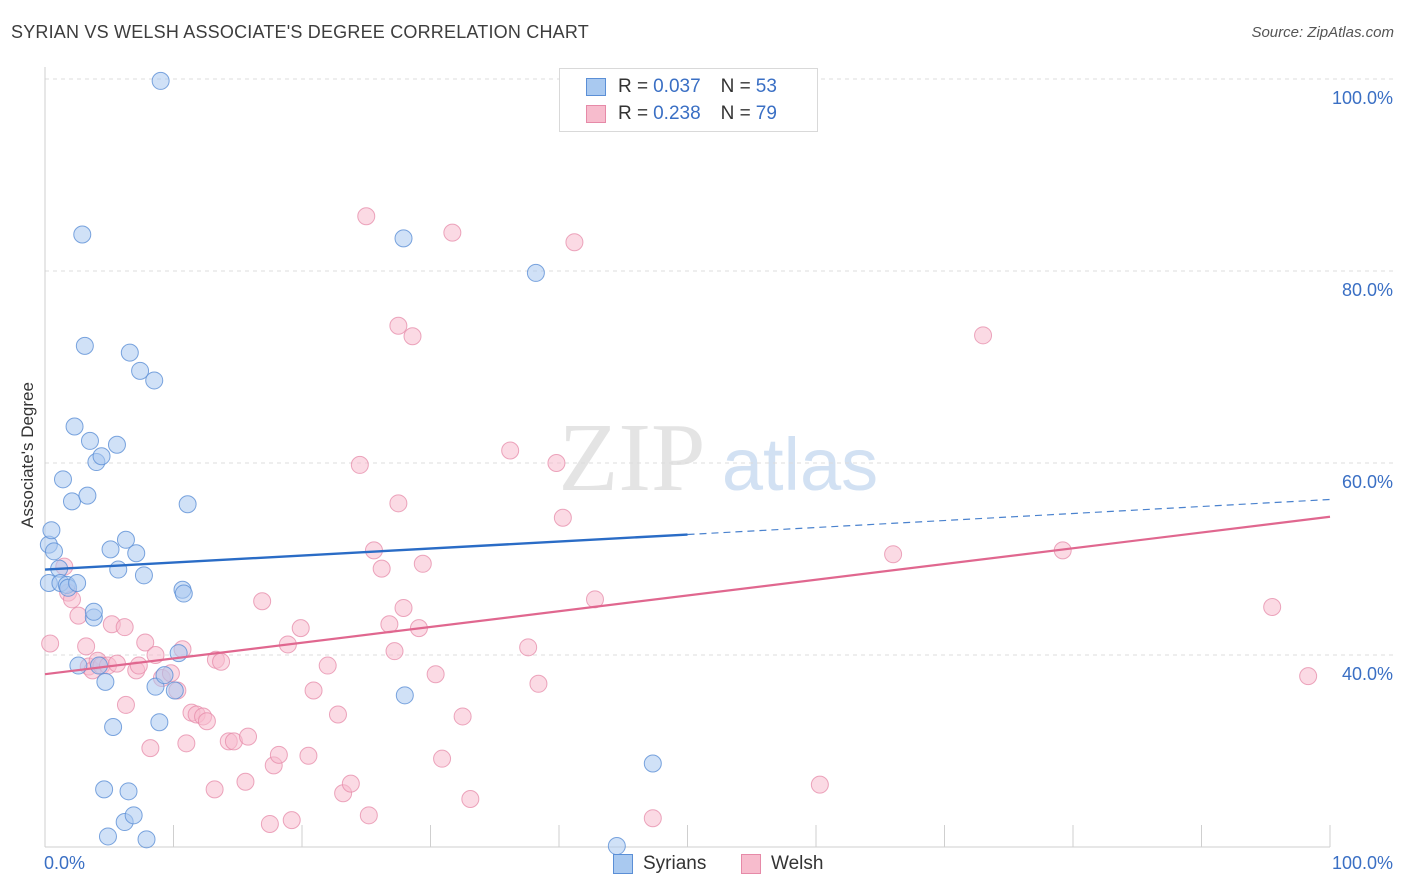 This screenshot has height=892, width=1406. What do you see at coordinates (1362, 98) in the screenshot?
I see `y-tick-label: 100.0%` at bounding box center [1362, 98].